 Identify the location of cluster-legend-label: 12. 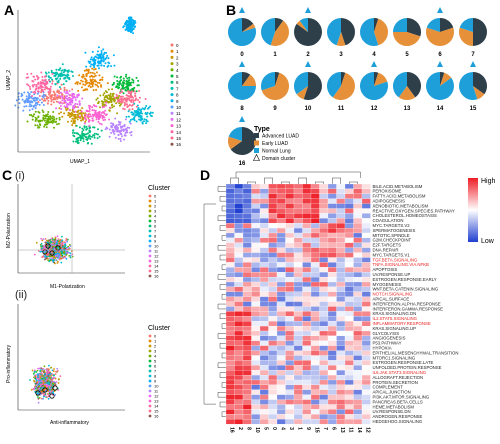
(156, 256).